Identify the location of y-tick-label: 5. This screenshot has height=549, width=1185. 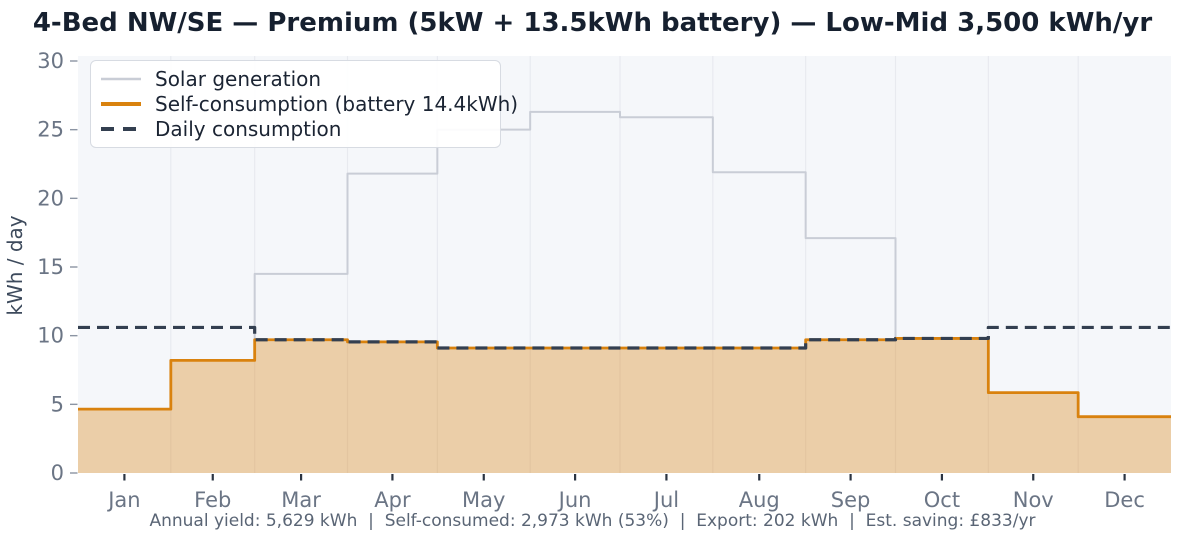
(57, 404).